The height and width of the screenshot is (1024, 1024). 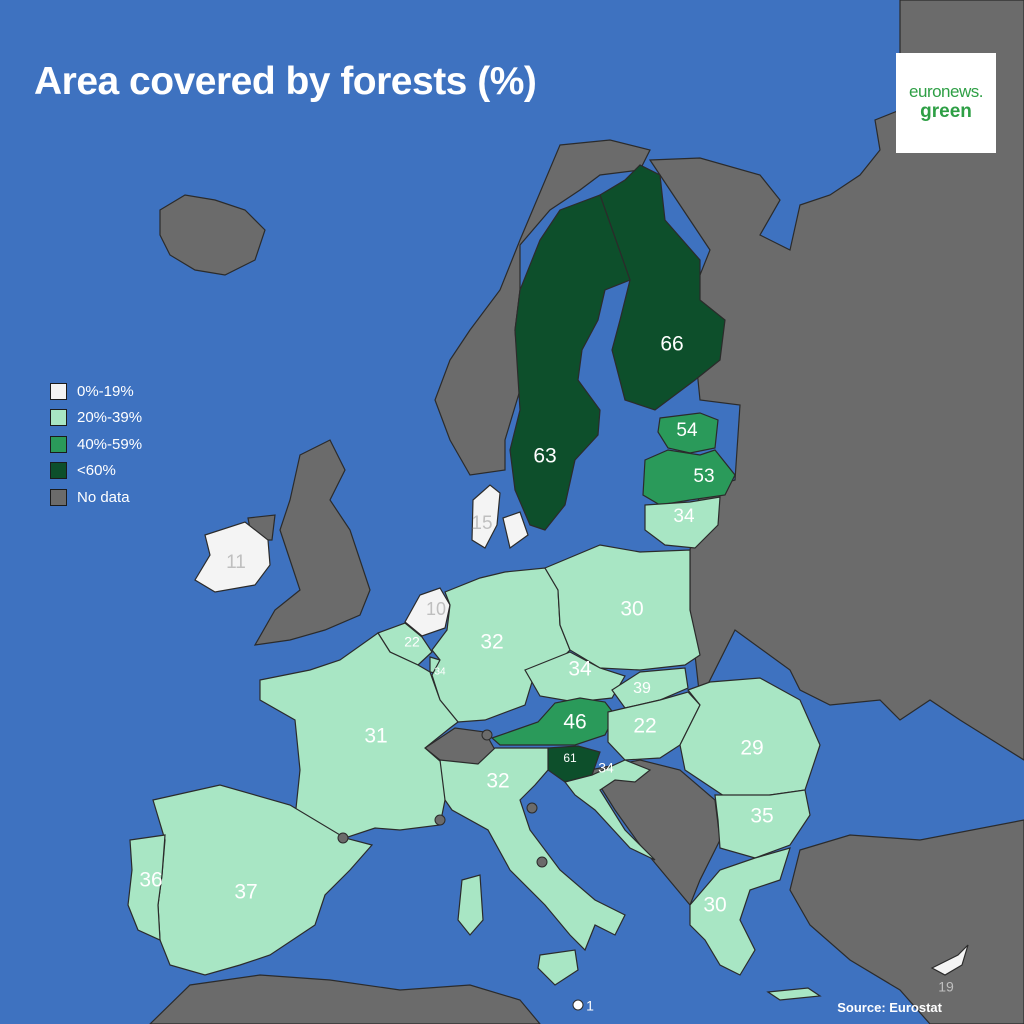 What do you see at coordinates (343, 838) in the screenshot?
I see `andorra-dot` at bounding box center [343, 838].